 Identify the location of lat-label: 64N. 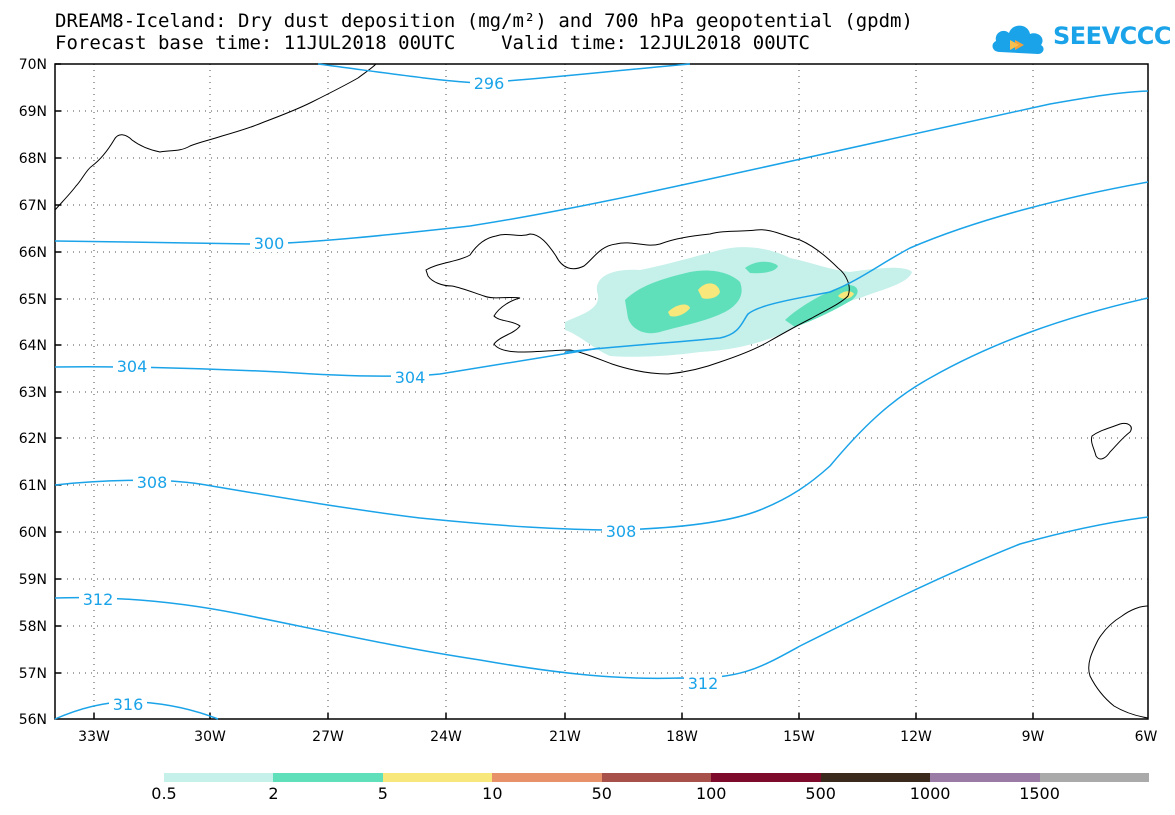
(33, 346).